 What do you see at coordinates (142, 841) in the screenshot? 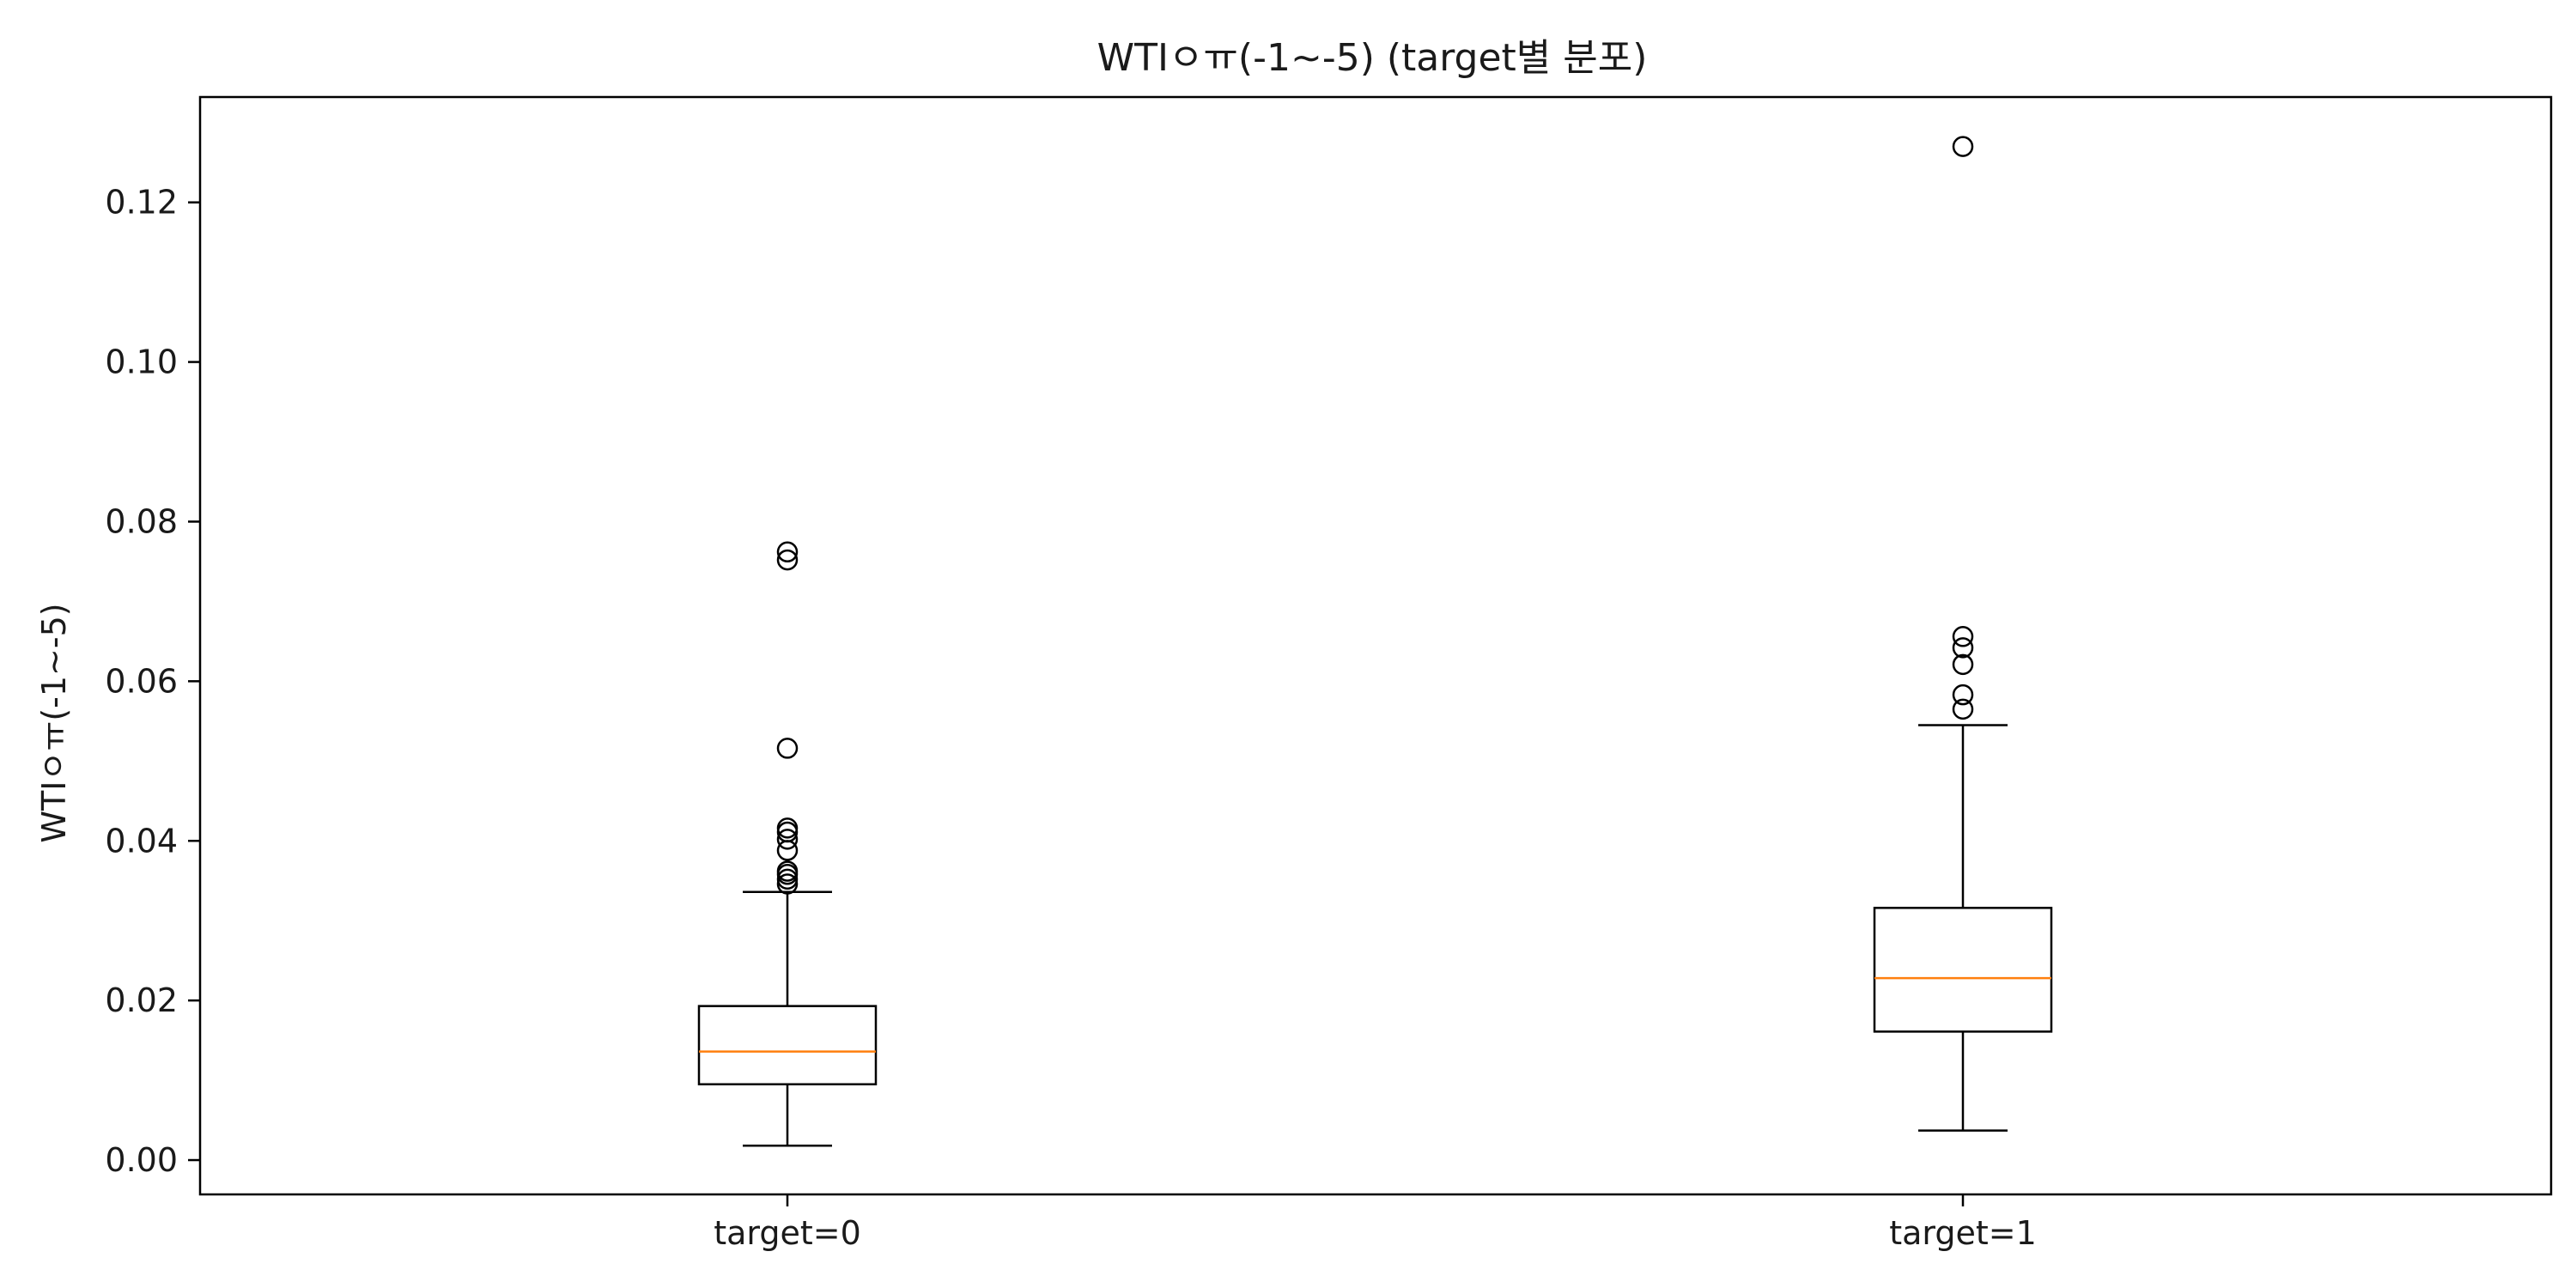
I see `y-tick-label: 0.04` at bounding box center [142, 841].